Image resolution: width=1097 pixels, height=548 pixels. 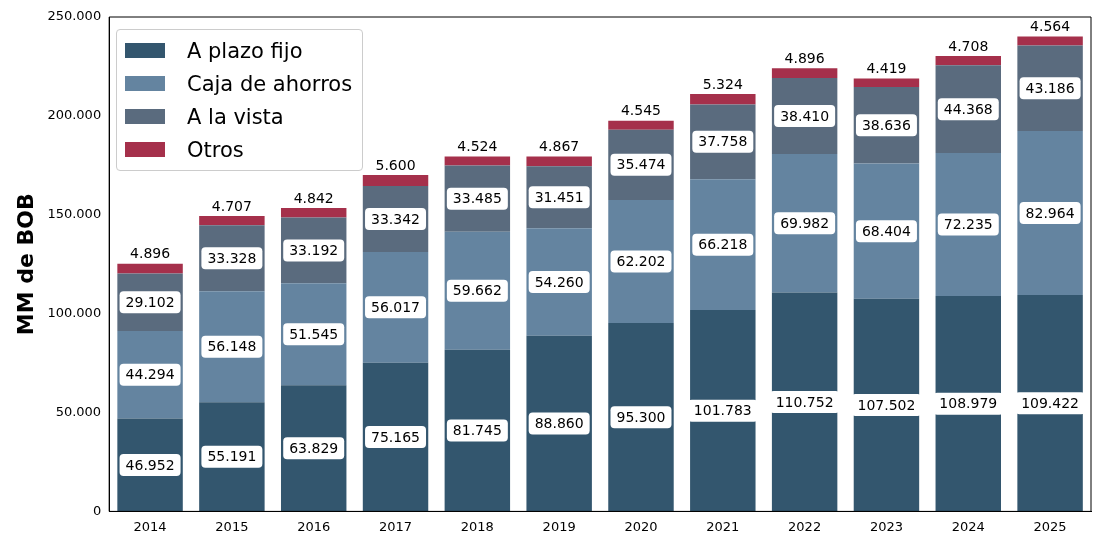 I want to click on legend-label: Caja de ahorros, so click(x=270, y=83).